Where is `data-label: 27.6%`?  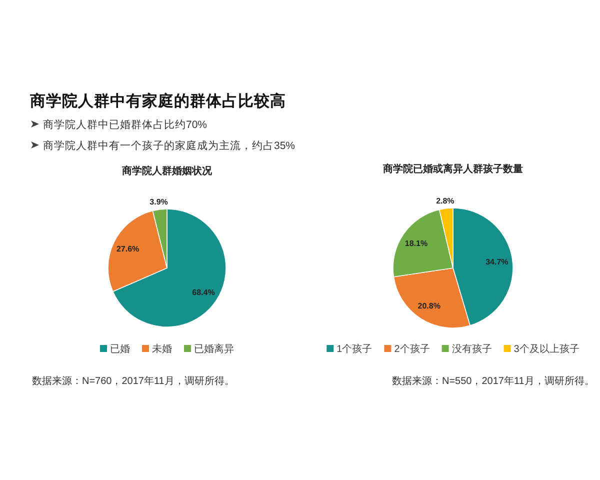
data-label: 27.6% is located at coordinates (128, 249).